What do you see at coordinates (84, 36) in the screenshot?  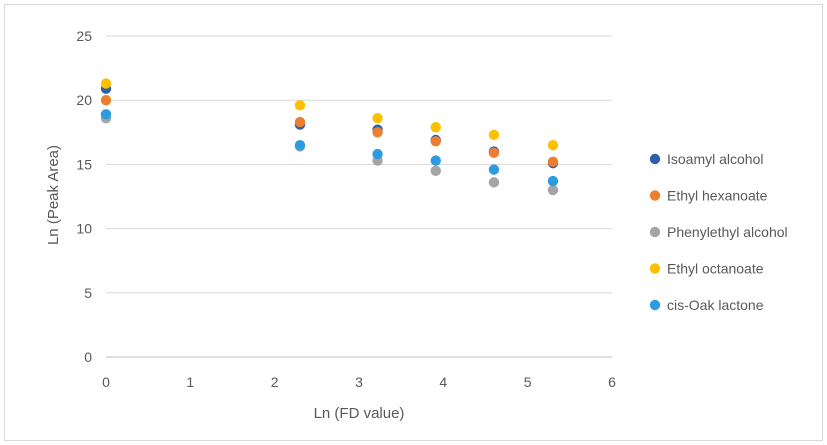 I see `y-tick-label: 25` at bounding box center [84, 36].